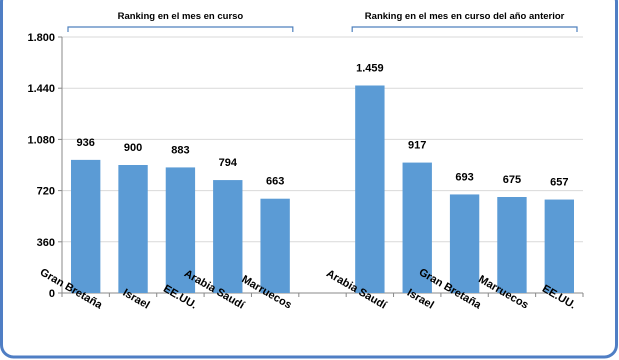  What do you see at coordinates (228, 163) in the screenshot?
I see `data-label: 794` at bounding box center [228, 163].